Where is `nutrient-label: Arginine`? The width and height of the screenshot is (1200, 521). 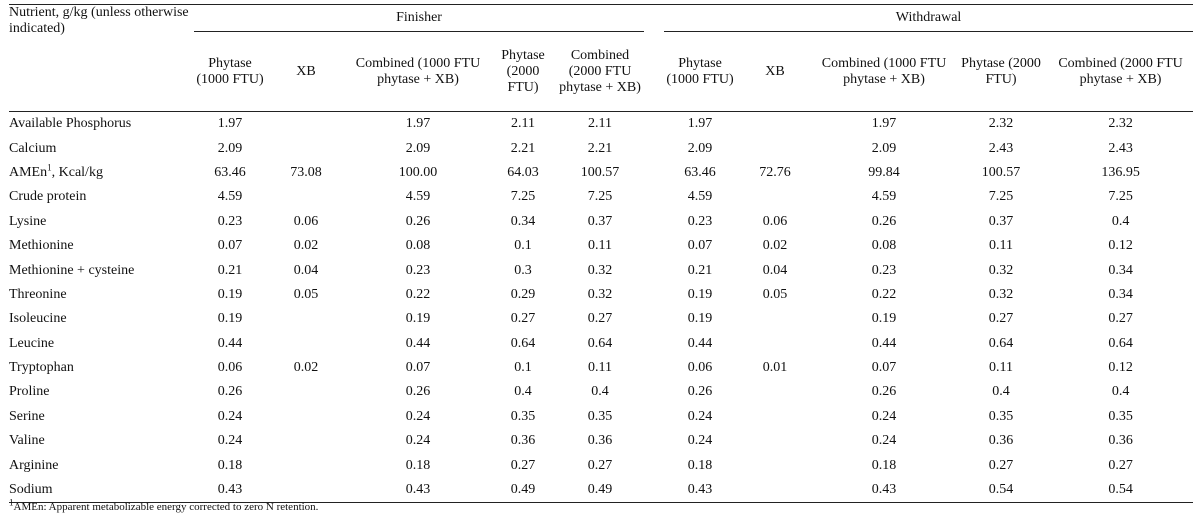
nutrient-label: Arginine is located at coordinates (101, 465).